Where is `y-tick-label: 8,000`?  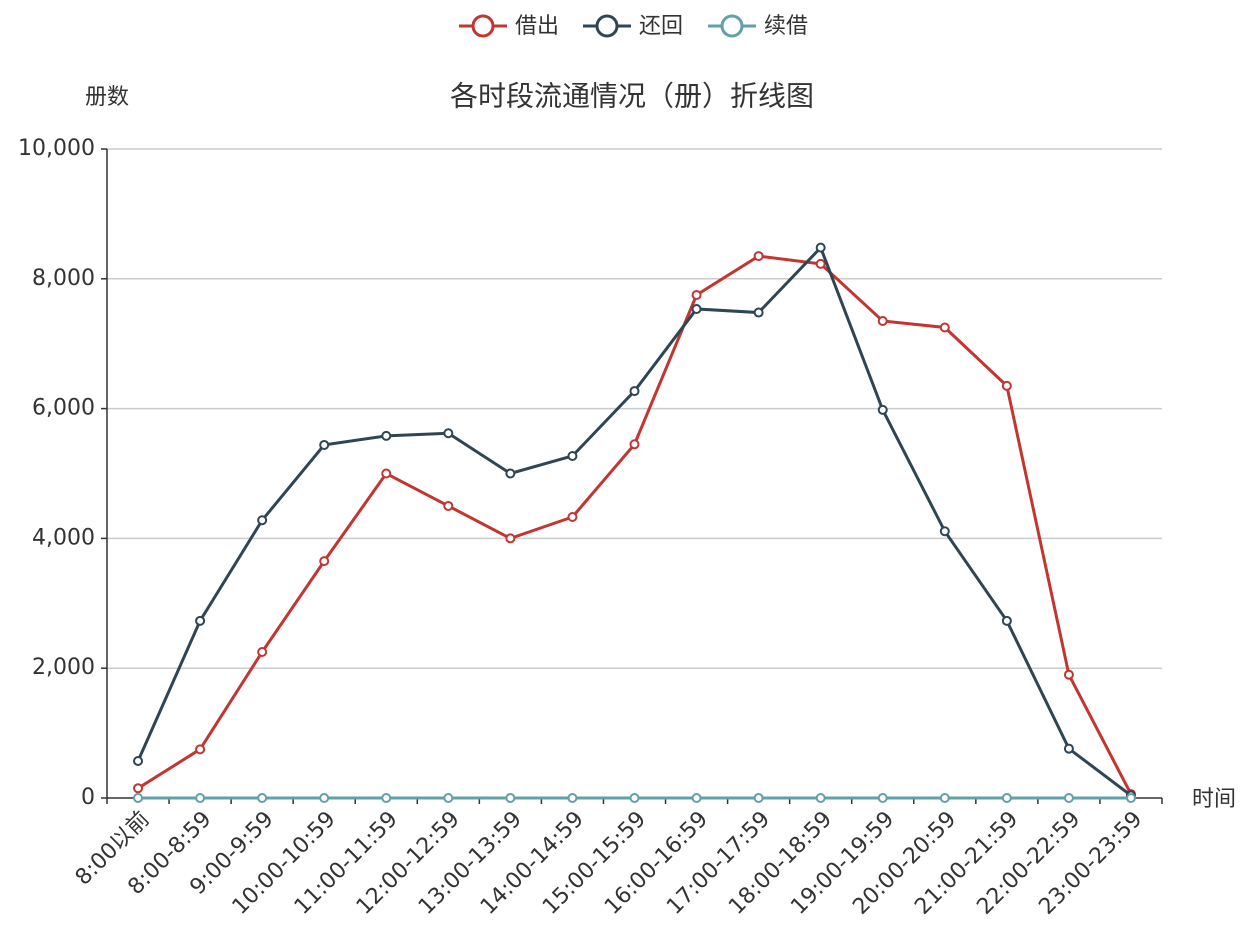
y-tick-label: 8,000 is located at coordinates (63, 278).